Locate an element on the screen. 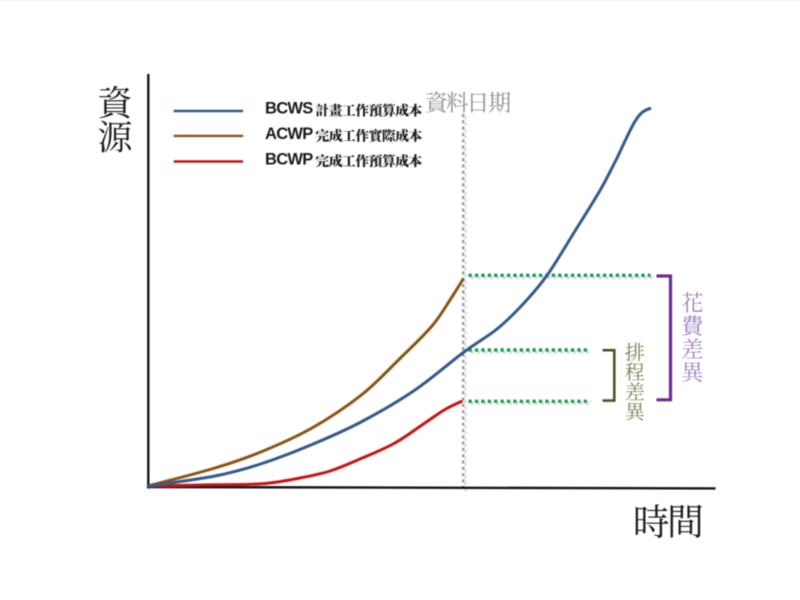 The height and width of the screenshot is (600, 800). svg-text: BCWS is located at coordinates (289, 109).